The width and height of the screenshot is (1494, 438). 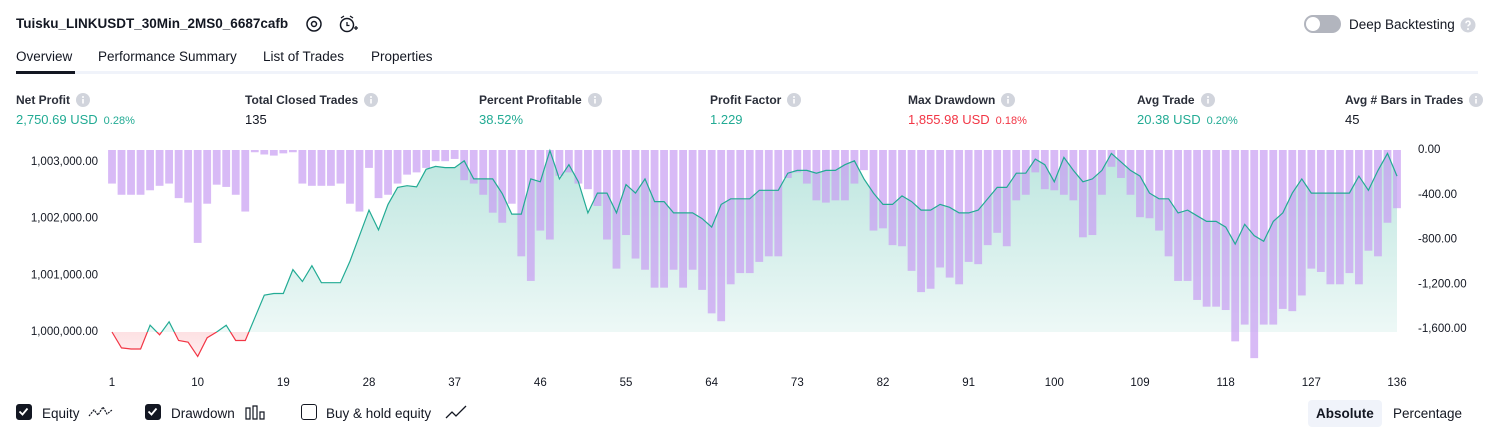 I want to click on x-tick-label: 73, so click(x=797, y=383).